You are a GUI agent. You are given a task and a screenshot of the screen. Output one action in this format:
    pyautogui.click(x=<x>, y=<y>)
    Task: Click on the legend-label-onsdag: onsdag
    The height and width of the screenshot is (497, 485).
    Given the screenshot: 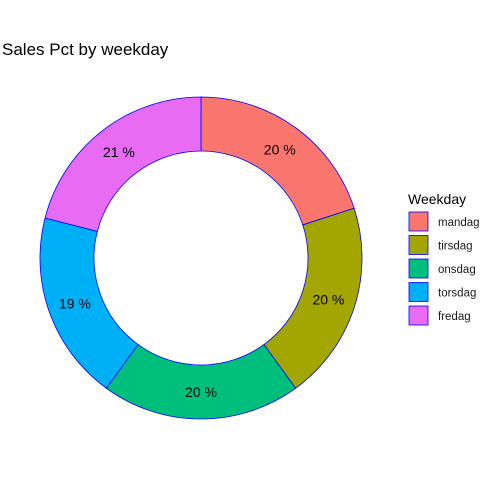 What is the action you would take?
    pyautogui.click(x=457, y=270)
    